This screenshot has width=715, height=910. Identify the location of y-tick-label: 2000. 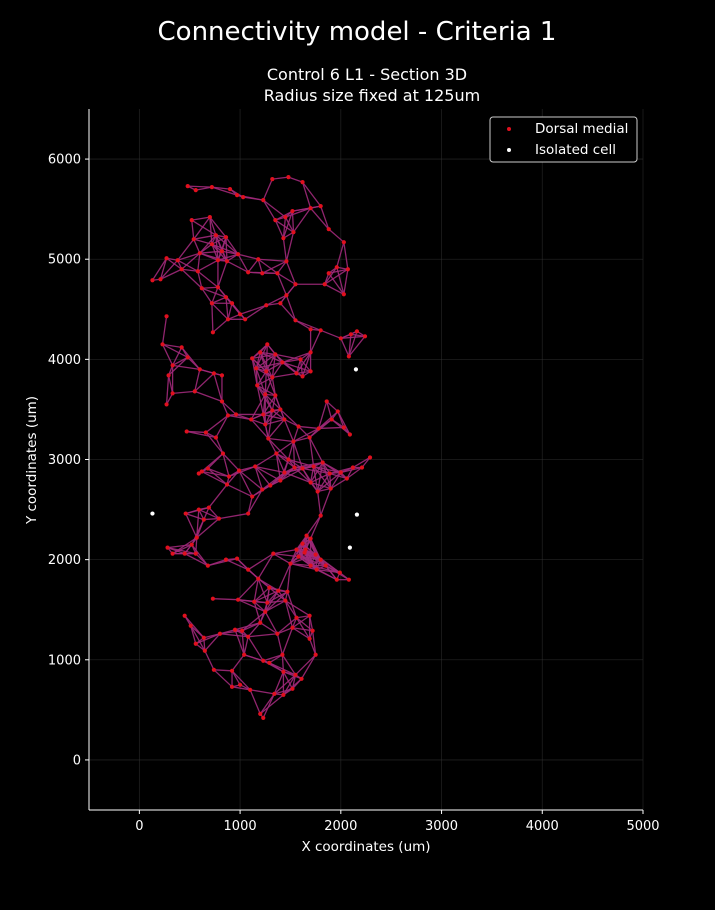
(64, 560).